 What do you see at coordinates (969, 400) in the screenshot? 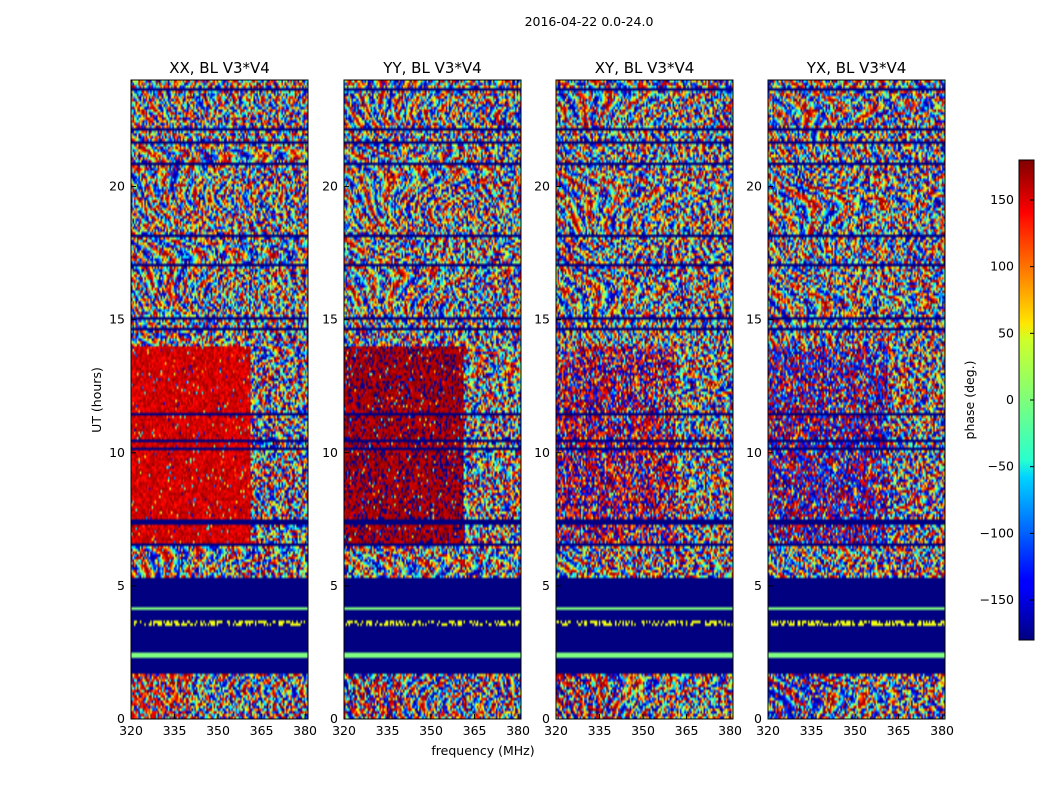
I see `colorbar-label: phase (deg.)` at bounding box center [969, 400].